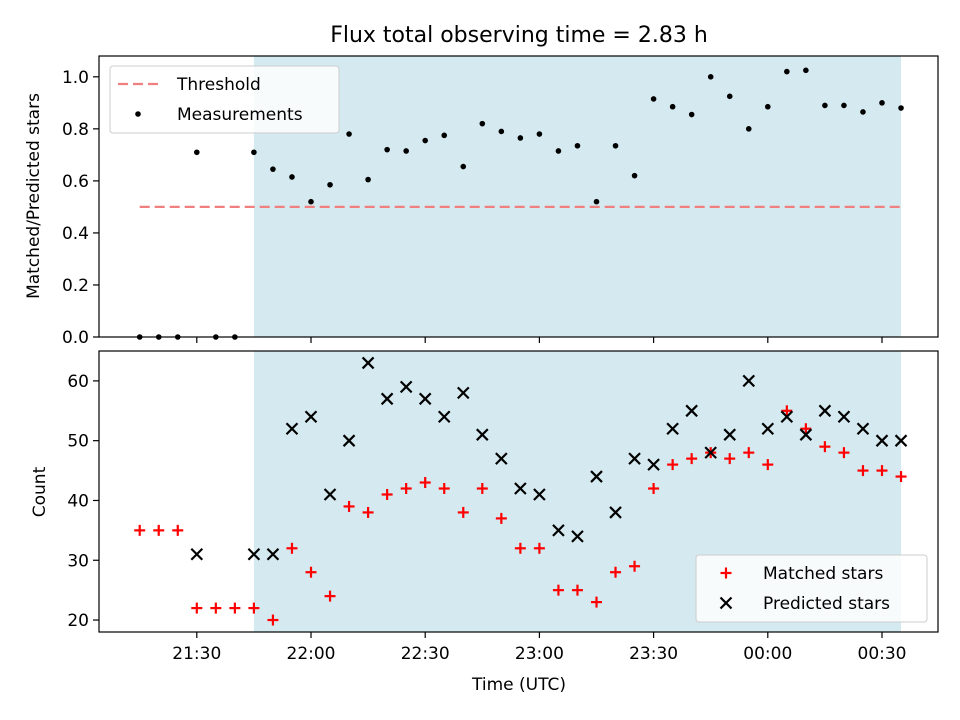 The width and height of the screenshot is (960, 720). I want to click on y-tick-label: 0.6, so click(75, 182).